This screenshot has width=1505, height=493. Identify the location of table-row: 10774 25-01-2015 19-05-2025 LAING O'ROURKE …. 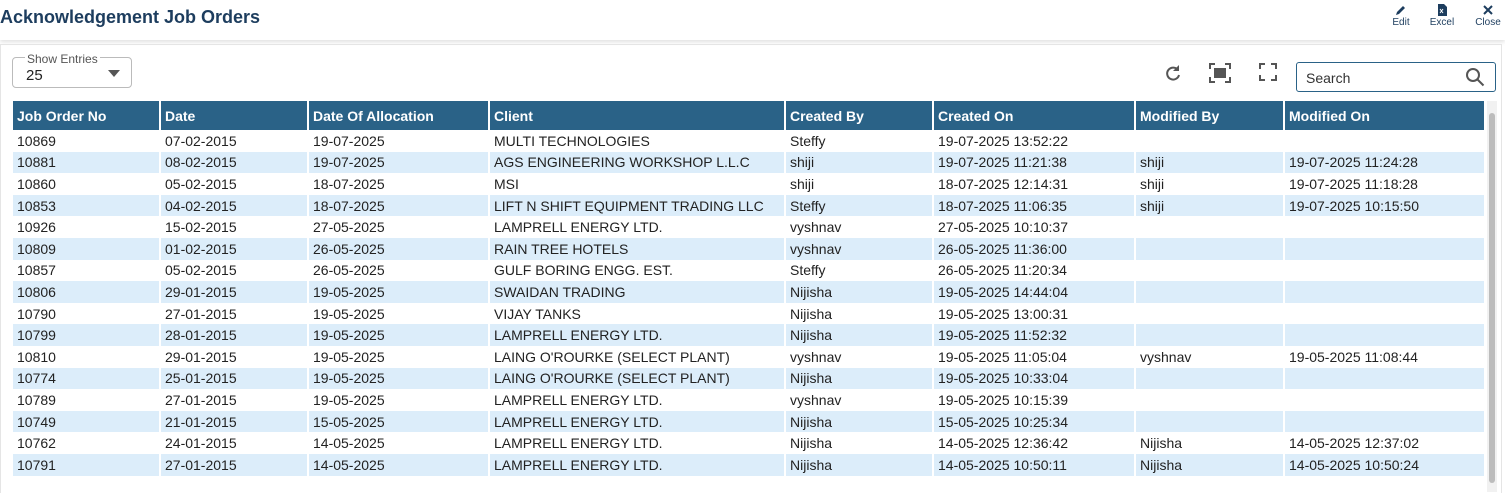
(749, 378).